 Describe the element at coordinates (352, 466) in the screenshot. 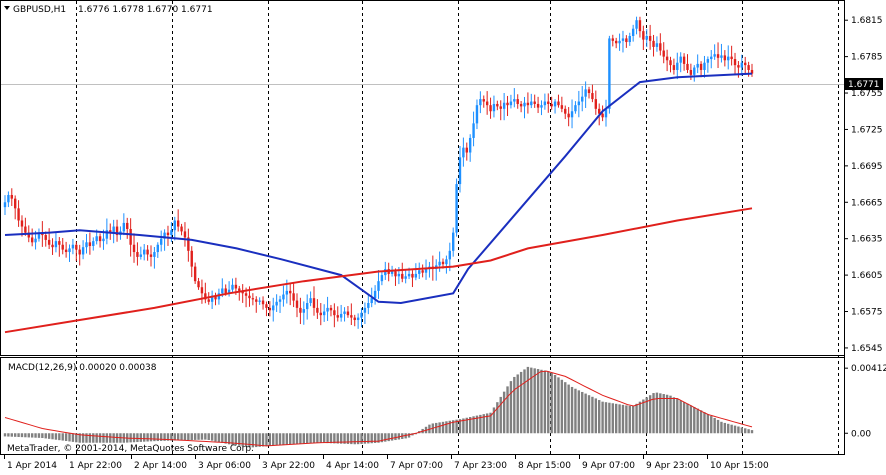

I see `x-tick-label: 4 Apr 14:00` at that location.